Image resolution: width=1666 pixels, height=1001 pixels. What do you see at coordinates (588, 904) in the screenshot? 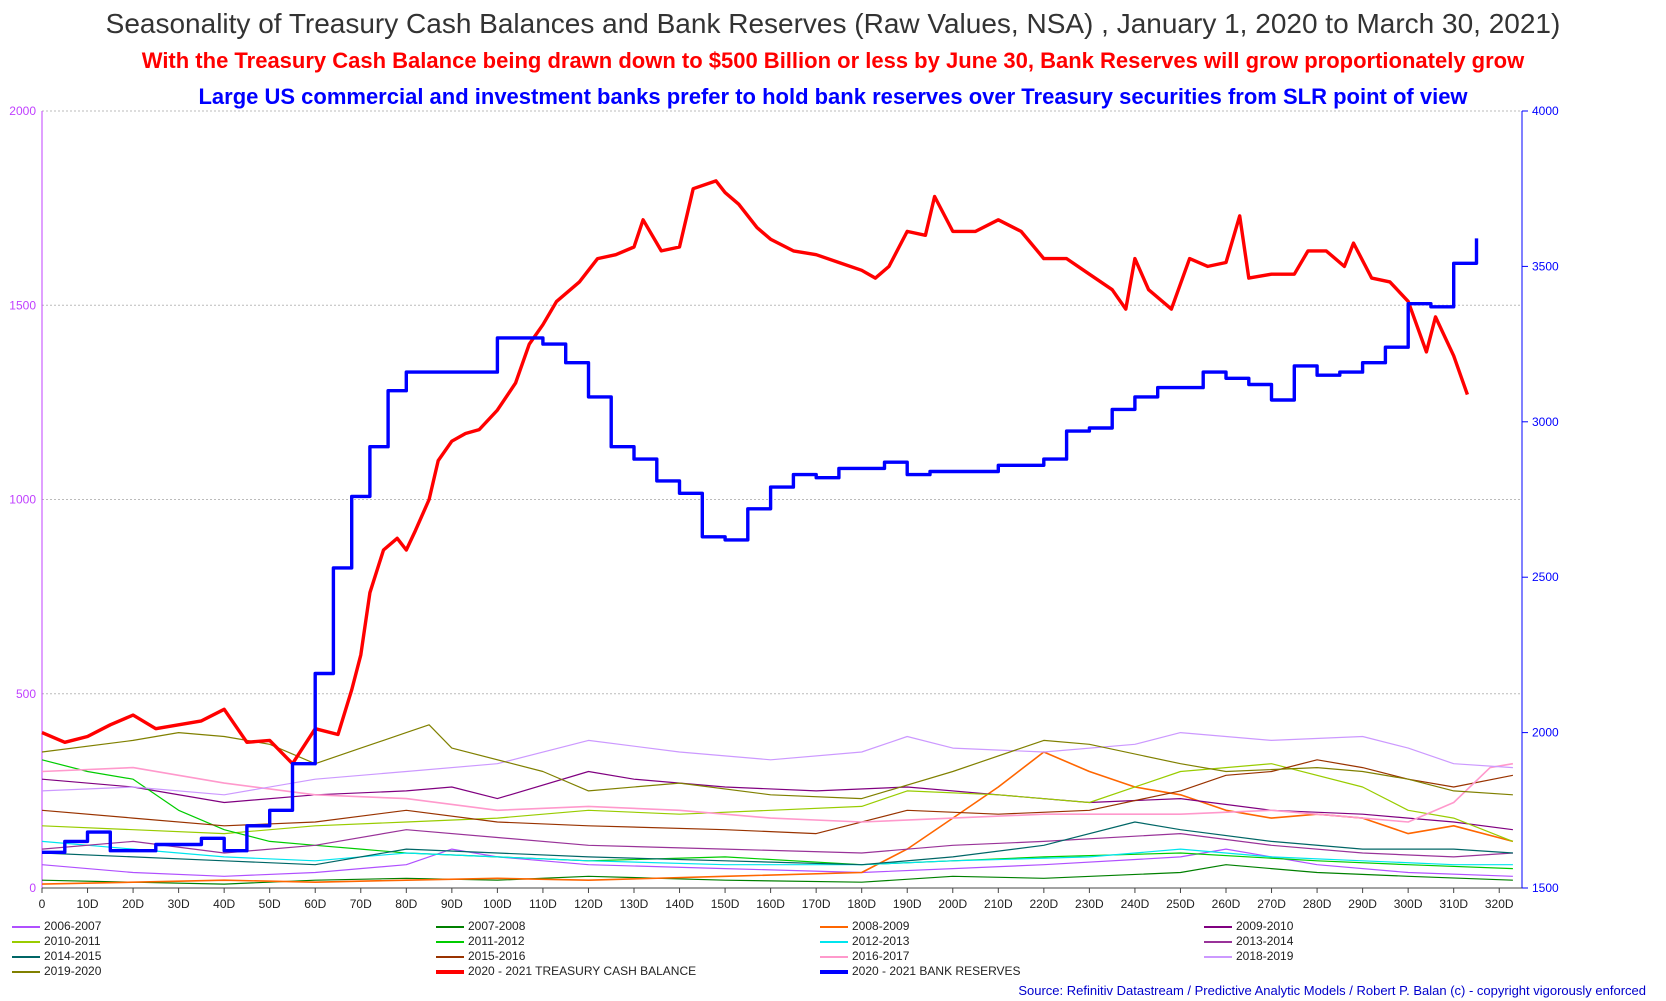
I see `x-tick-label: 120D` at bounding box center [588, 904].